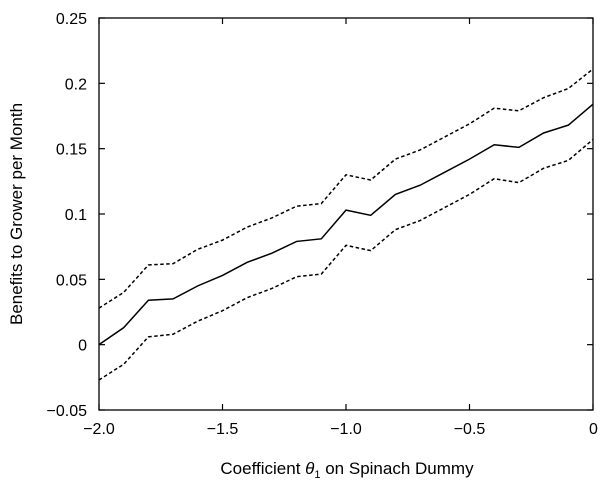 This screenshot has height=490, width=601. Describe the element at coordinates (310, 468) in the screenshot. I see `theta-symbol: θ` at that location.